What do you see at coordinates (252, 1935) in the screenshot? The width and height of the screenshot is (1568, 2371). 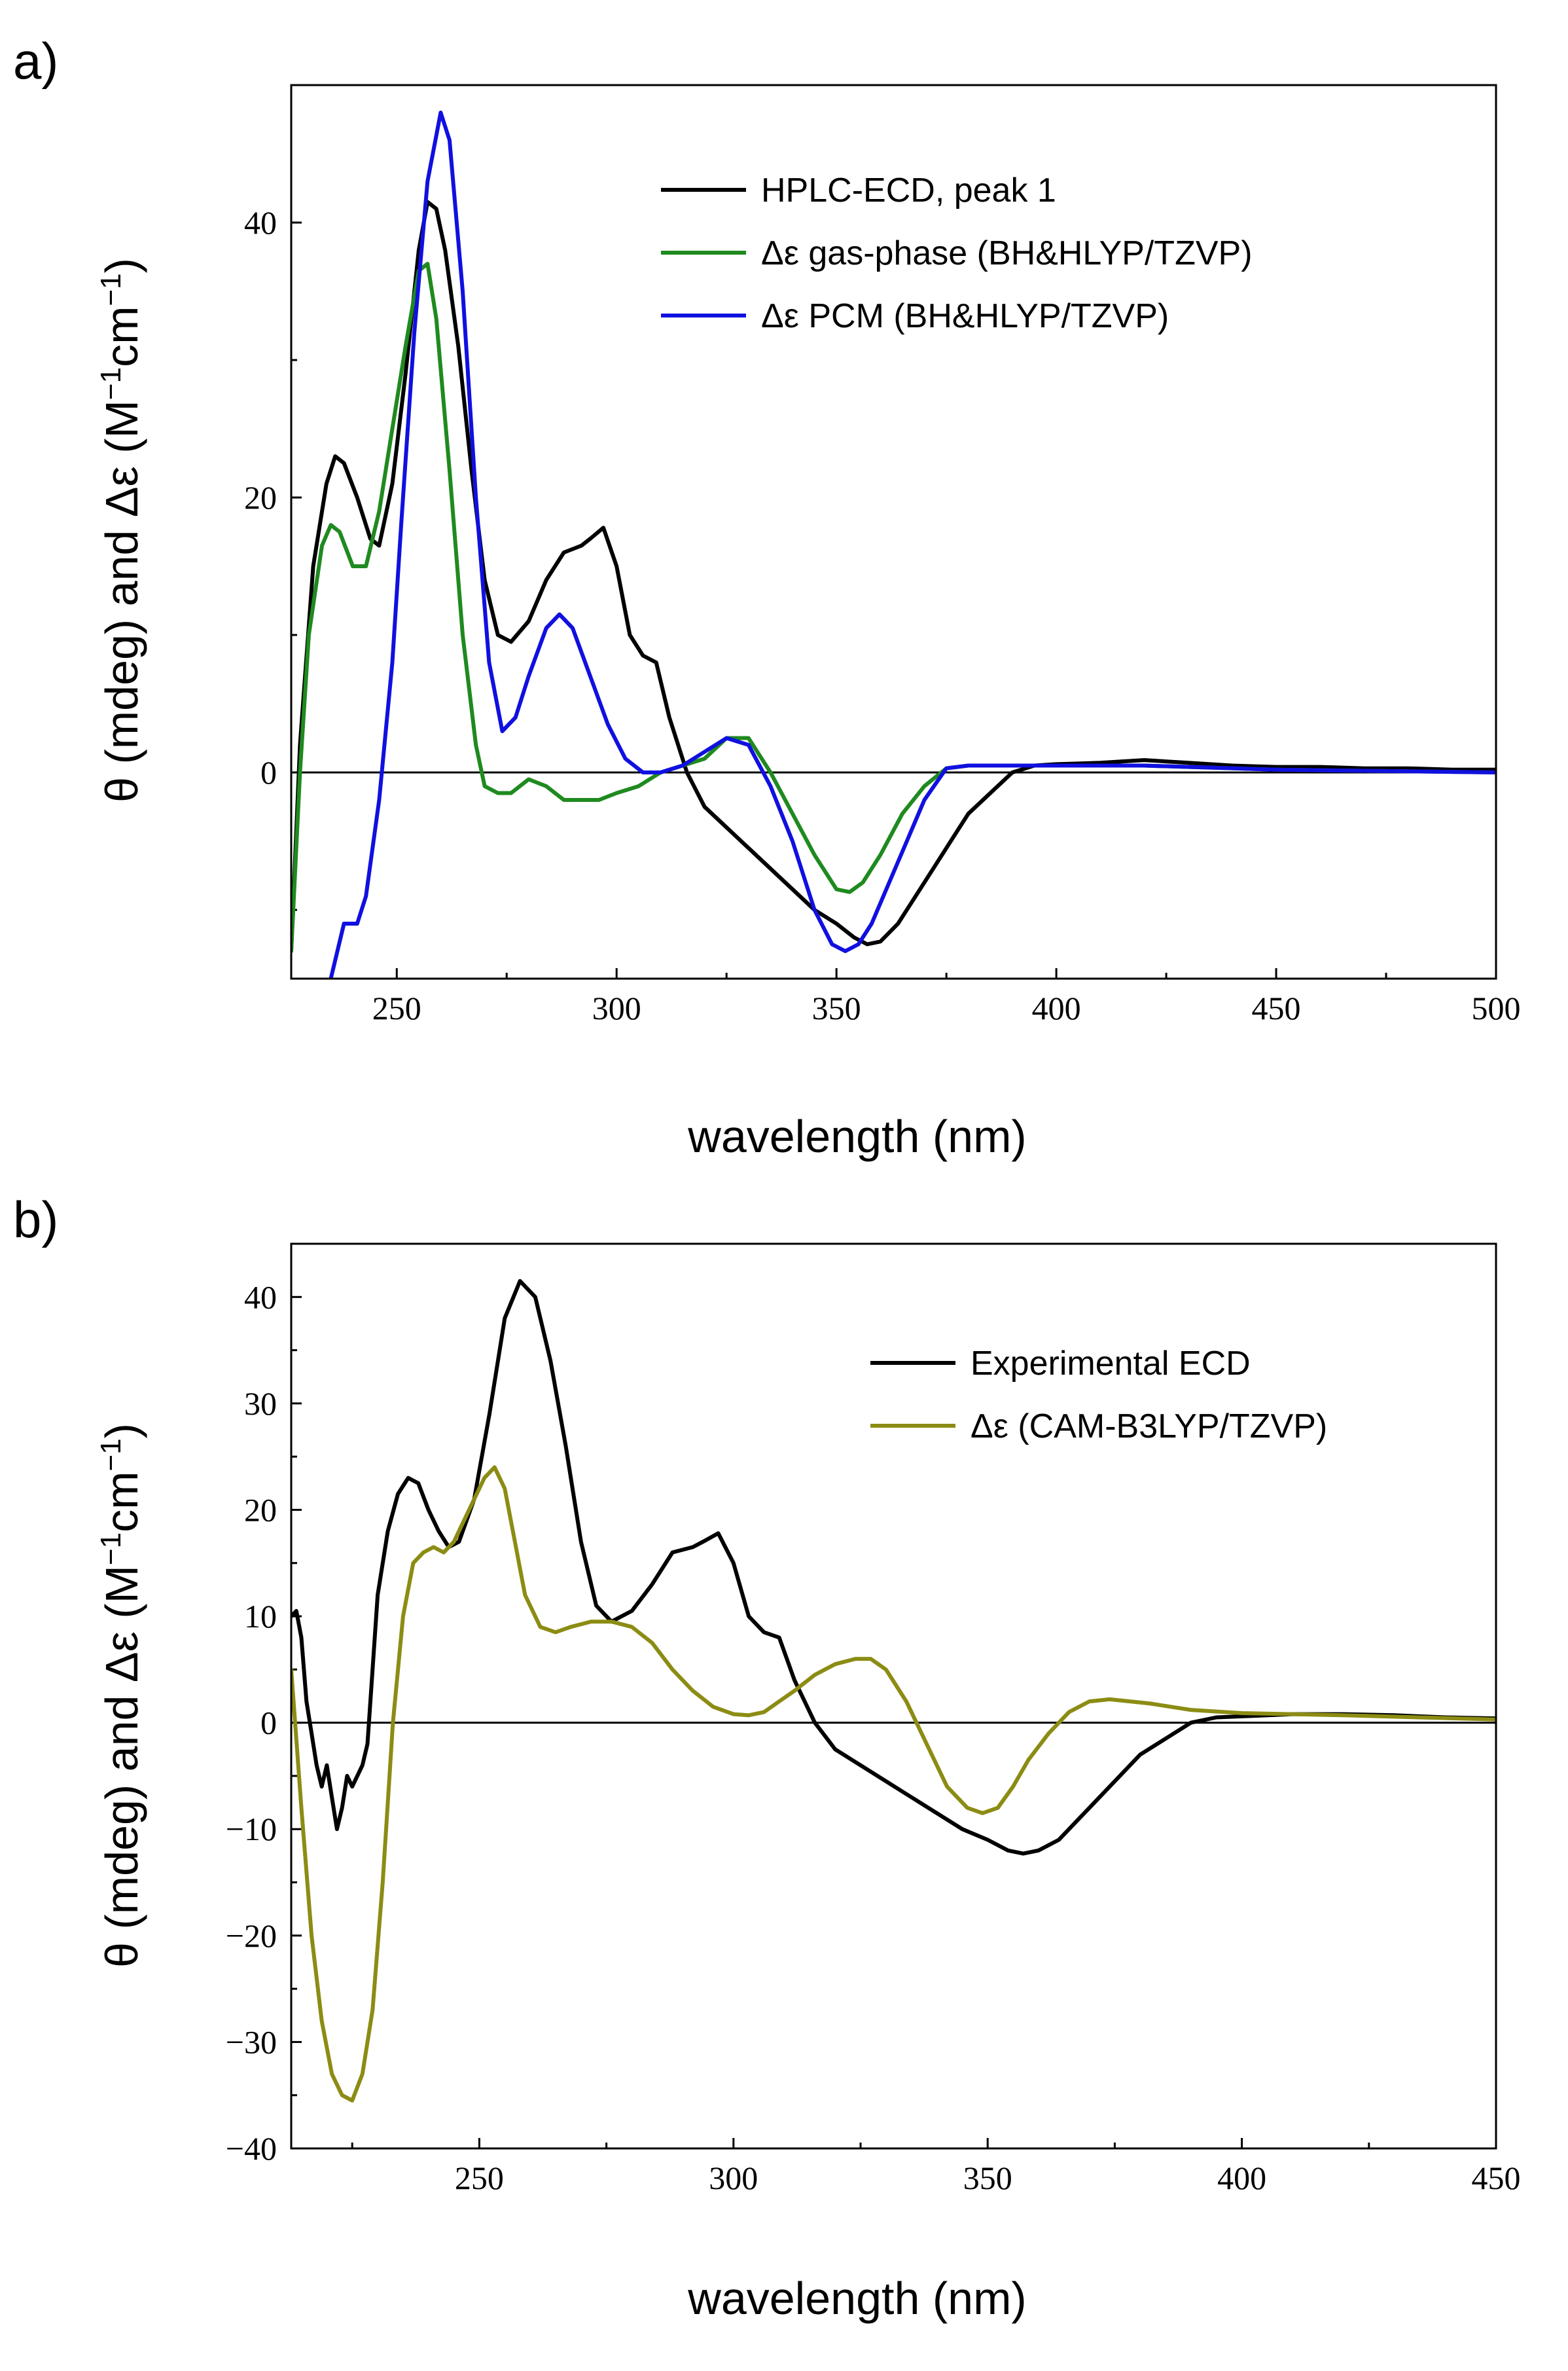 I see `y-tick-label: −20` at bounding box center [252, 1935].